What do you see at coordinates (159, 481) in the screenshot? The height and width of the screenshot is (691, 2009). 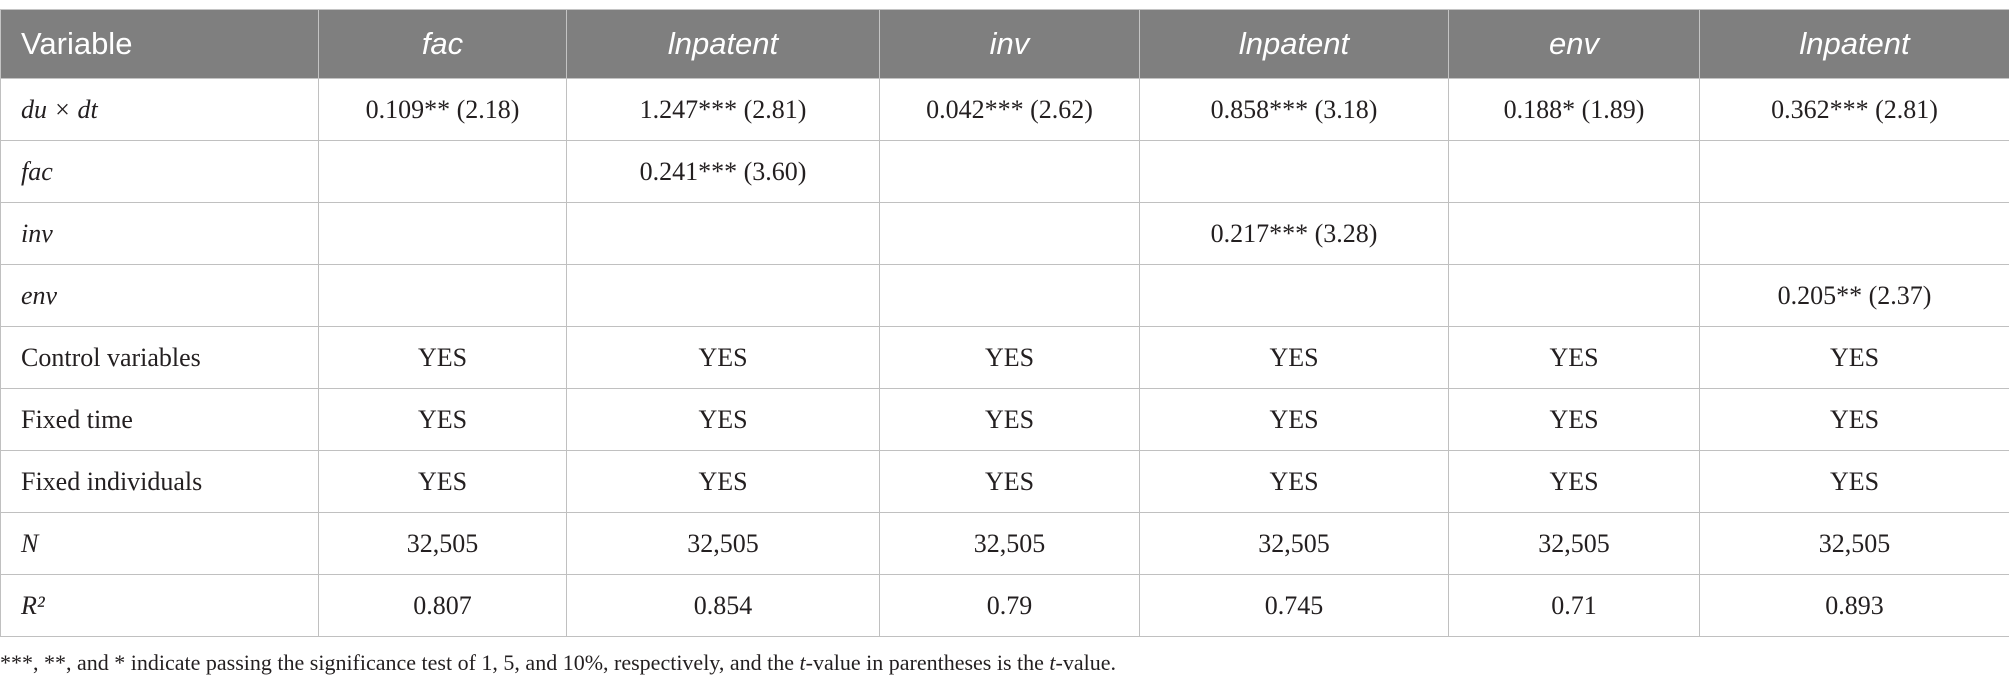 I see `row-label: Fixed individuals` at bounding box center [159, 481].